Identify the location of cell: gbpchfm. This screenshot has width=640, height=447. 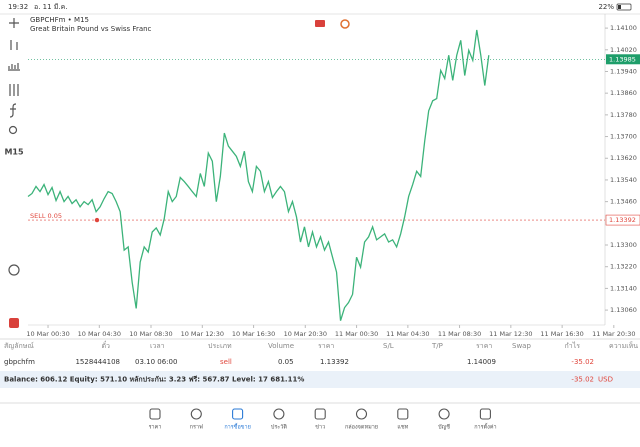
(19, 362).